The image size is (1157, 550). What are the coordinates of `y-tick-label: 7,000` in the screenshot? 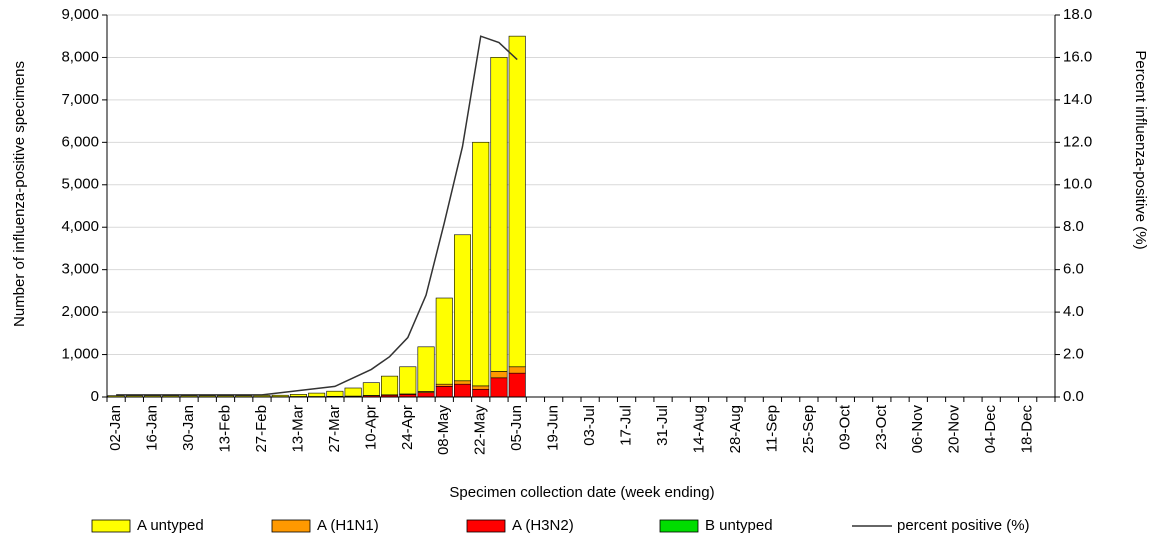 It's located at (80, 99).